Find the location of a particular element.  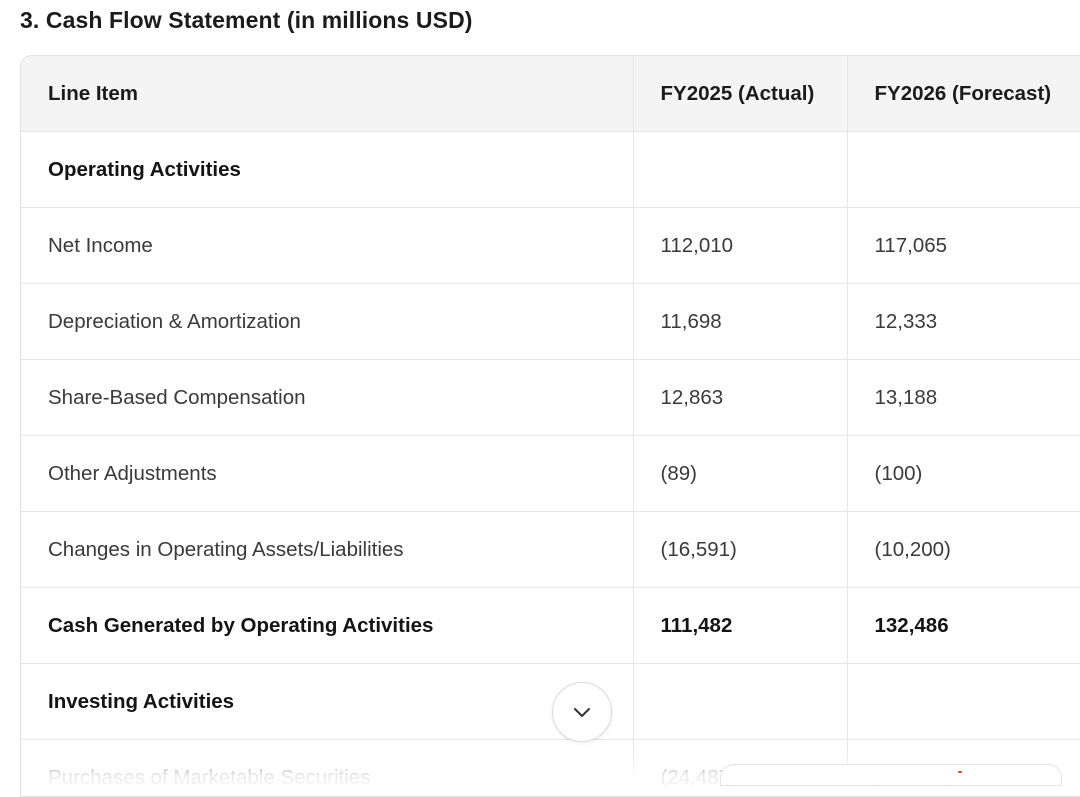

fy2025-value: 12,863 is located at coordinates (740, 398).